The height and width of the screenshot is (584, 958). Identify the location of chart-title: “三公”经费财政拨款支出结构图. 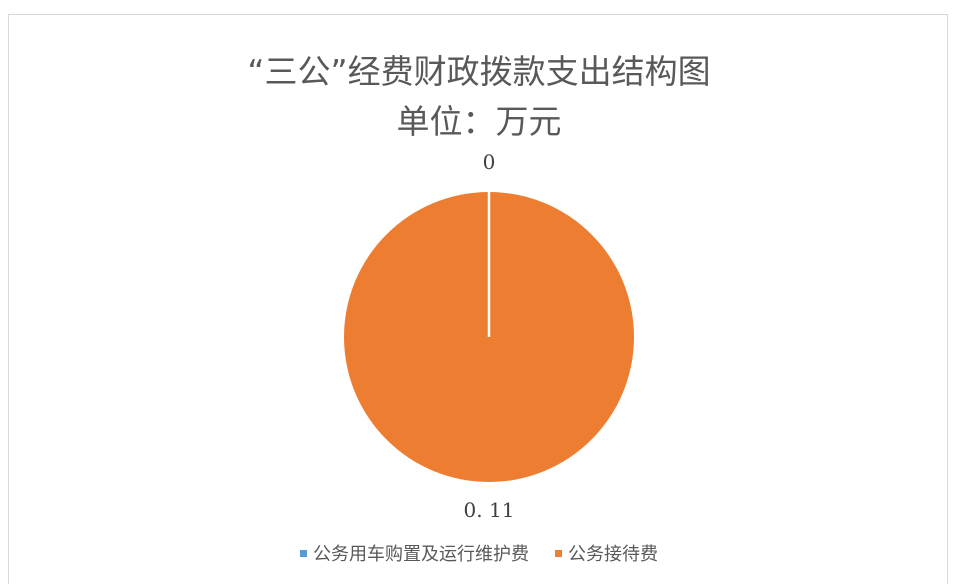
(479, 71).